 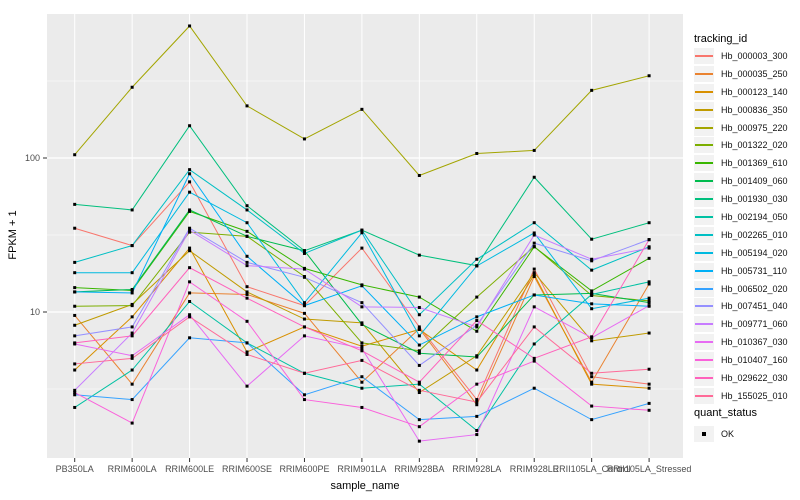 I want to click on legend-entry-Hb_010407_160: Hb_010407_160, so click(x=741, y=360).